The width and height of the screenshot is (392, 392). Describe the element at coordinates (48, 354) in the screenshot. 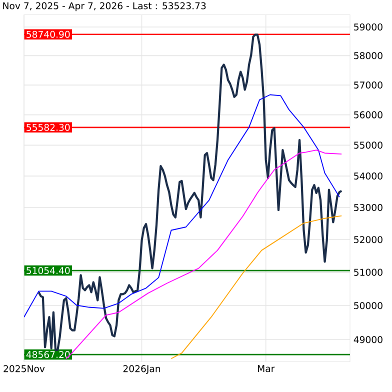

I see `ref-line-label: 48567.20` at that location.